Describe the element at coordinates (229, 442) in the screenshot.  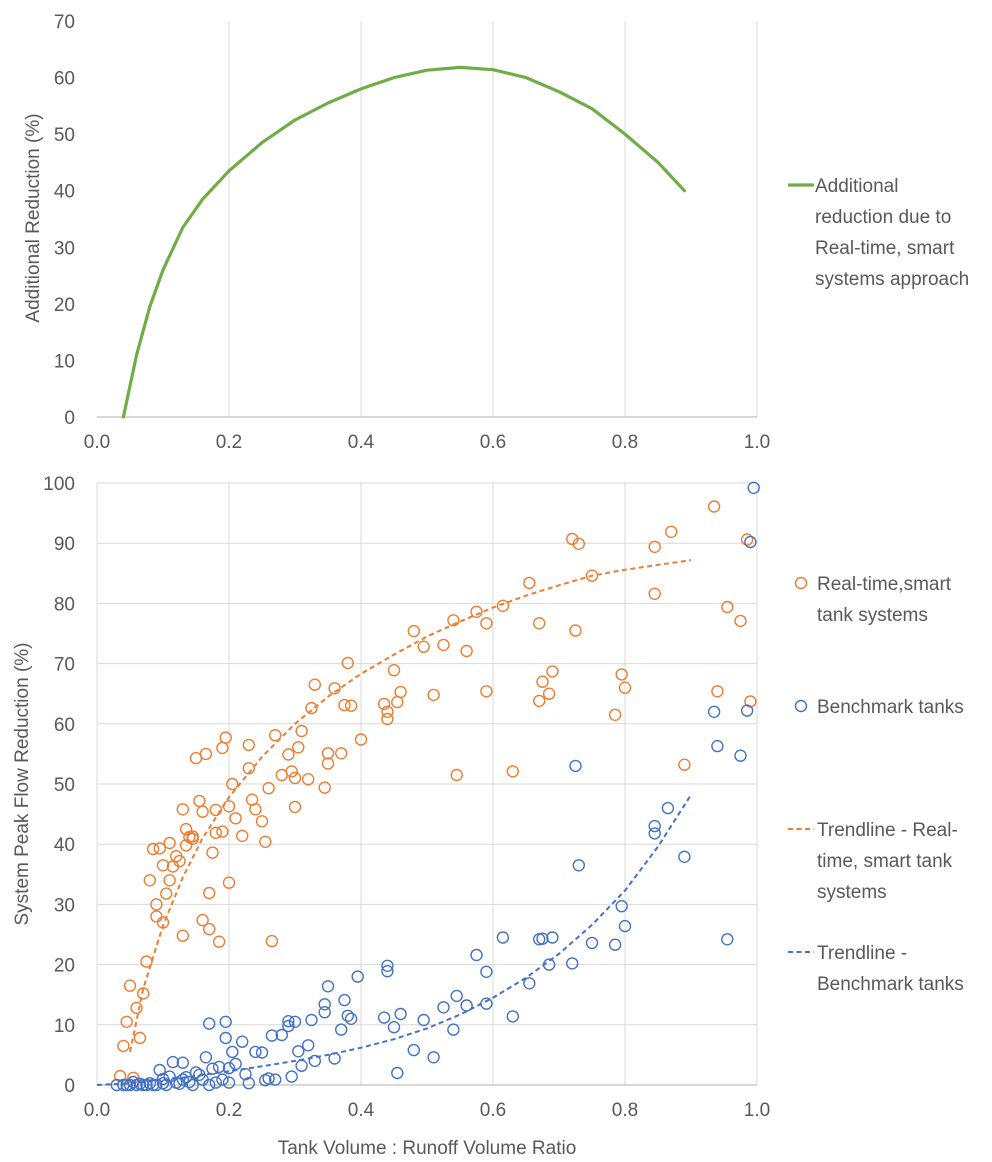
I see `top-x-tick-label: 0.2` at that location.